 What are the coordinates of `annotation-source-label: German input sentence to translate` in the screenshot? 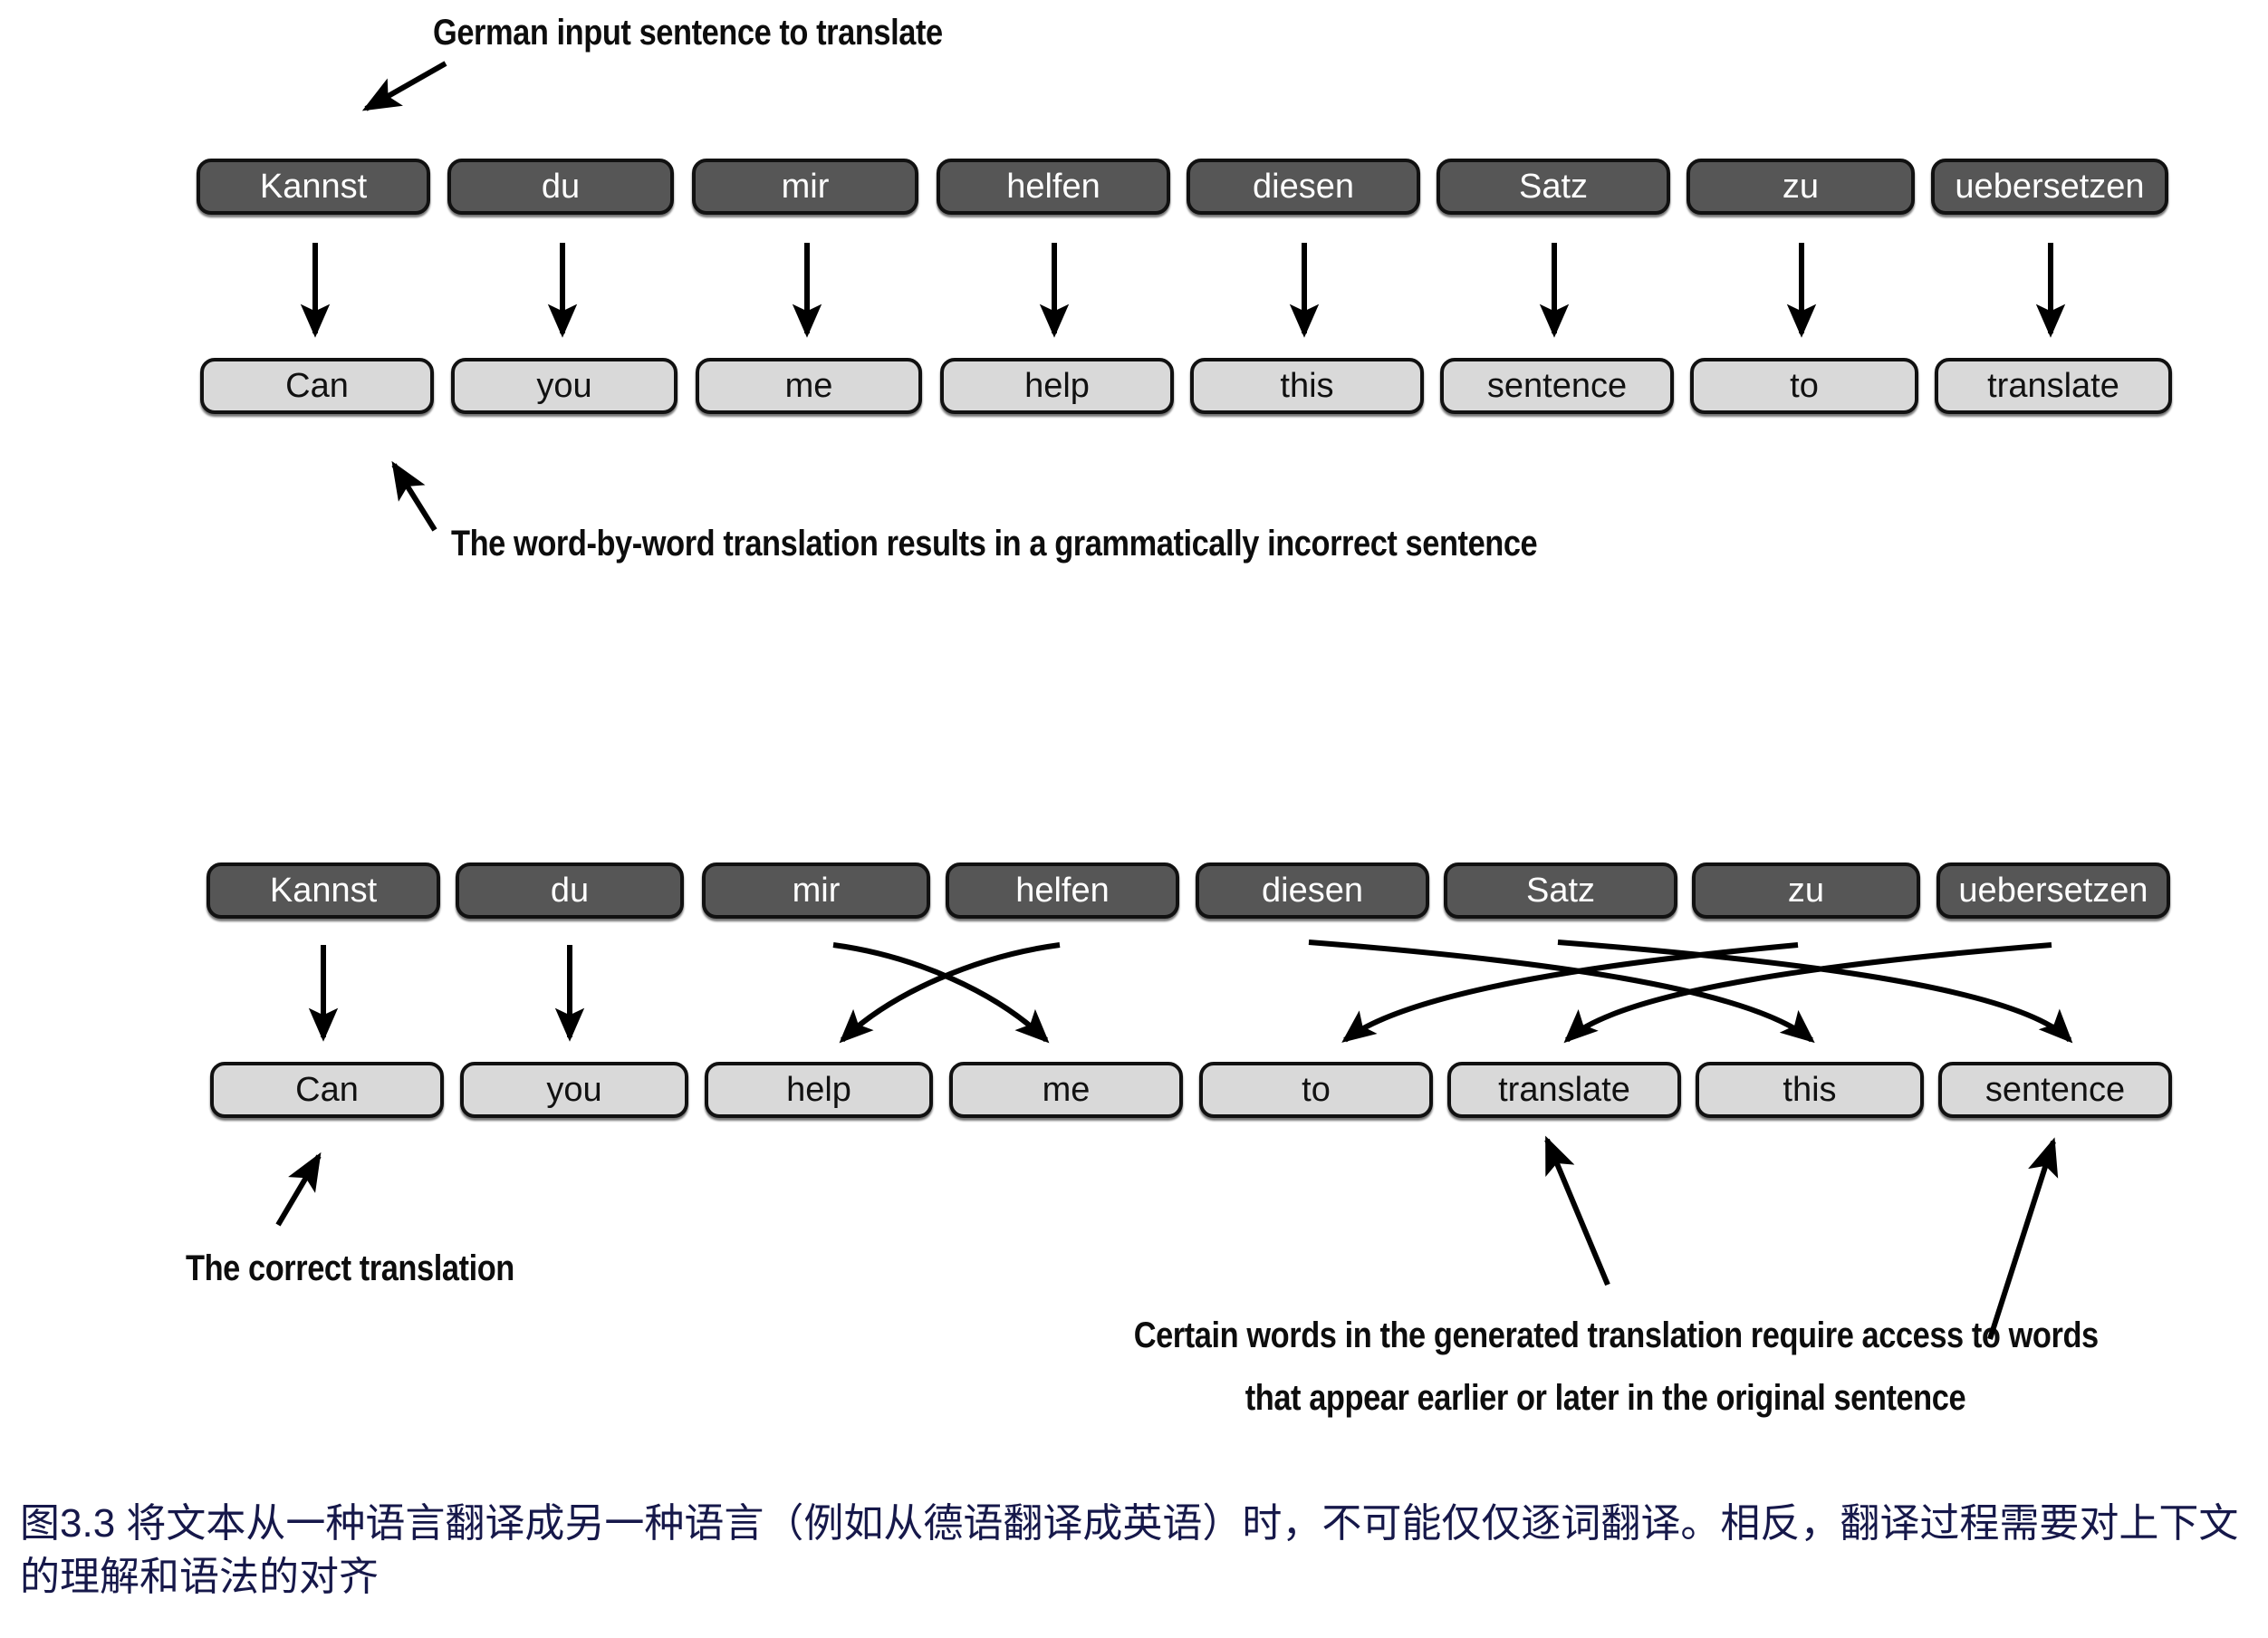 It's located at (688, 33).